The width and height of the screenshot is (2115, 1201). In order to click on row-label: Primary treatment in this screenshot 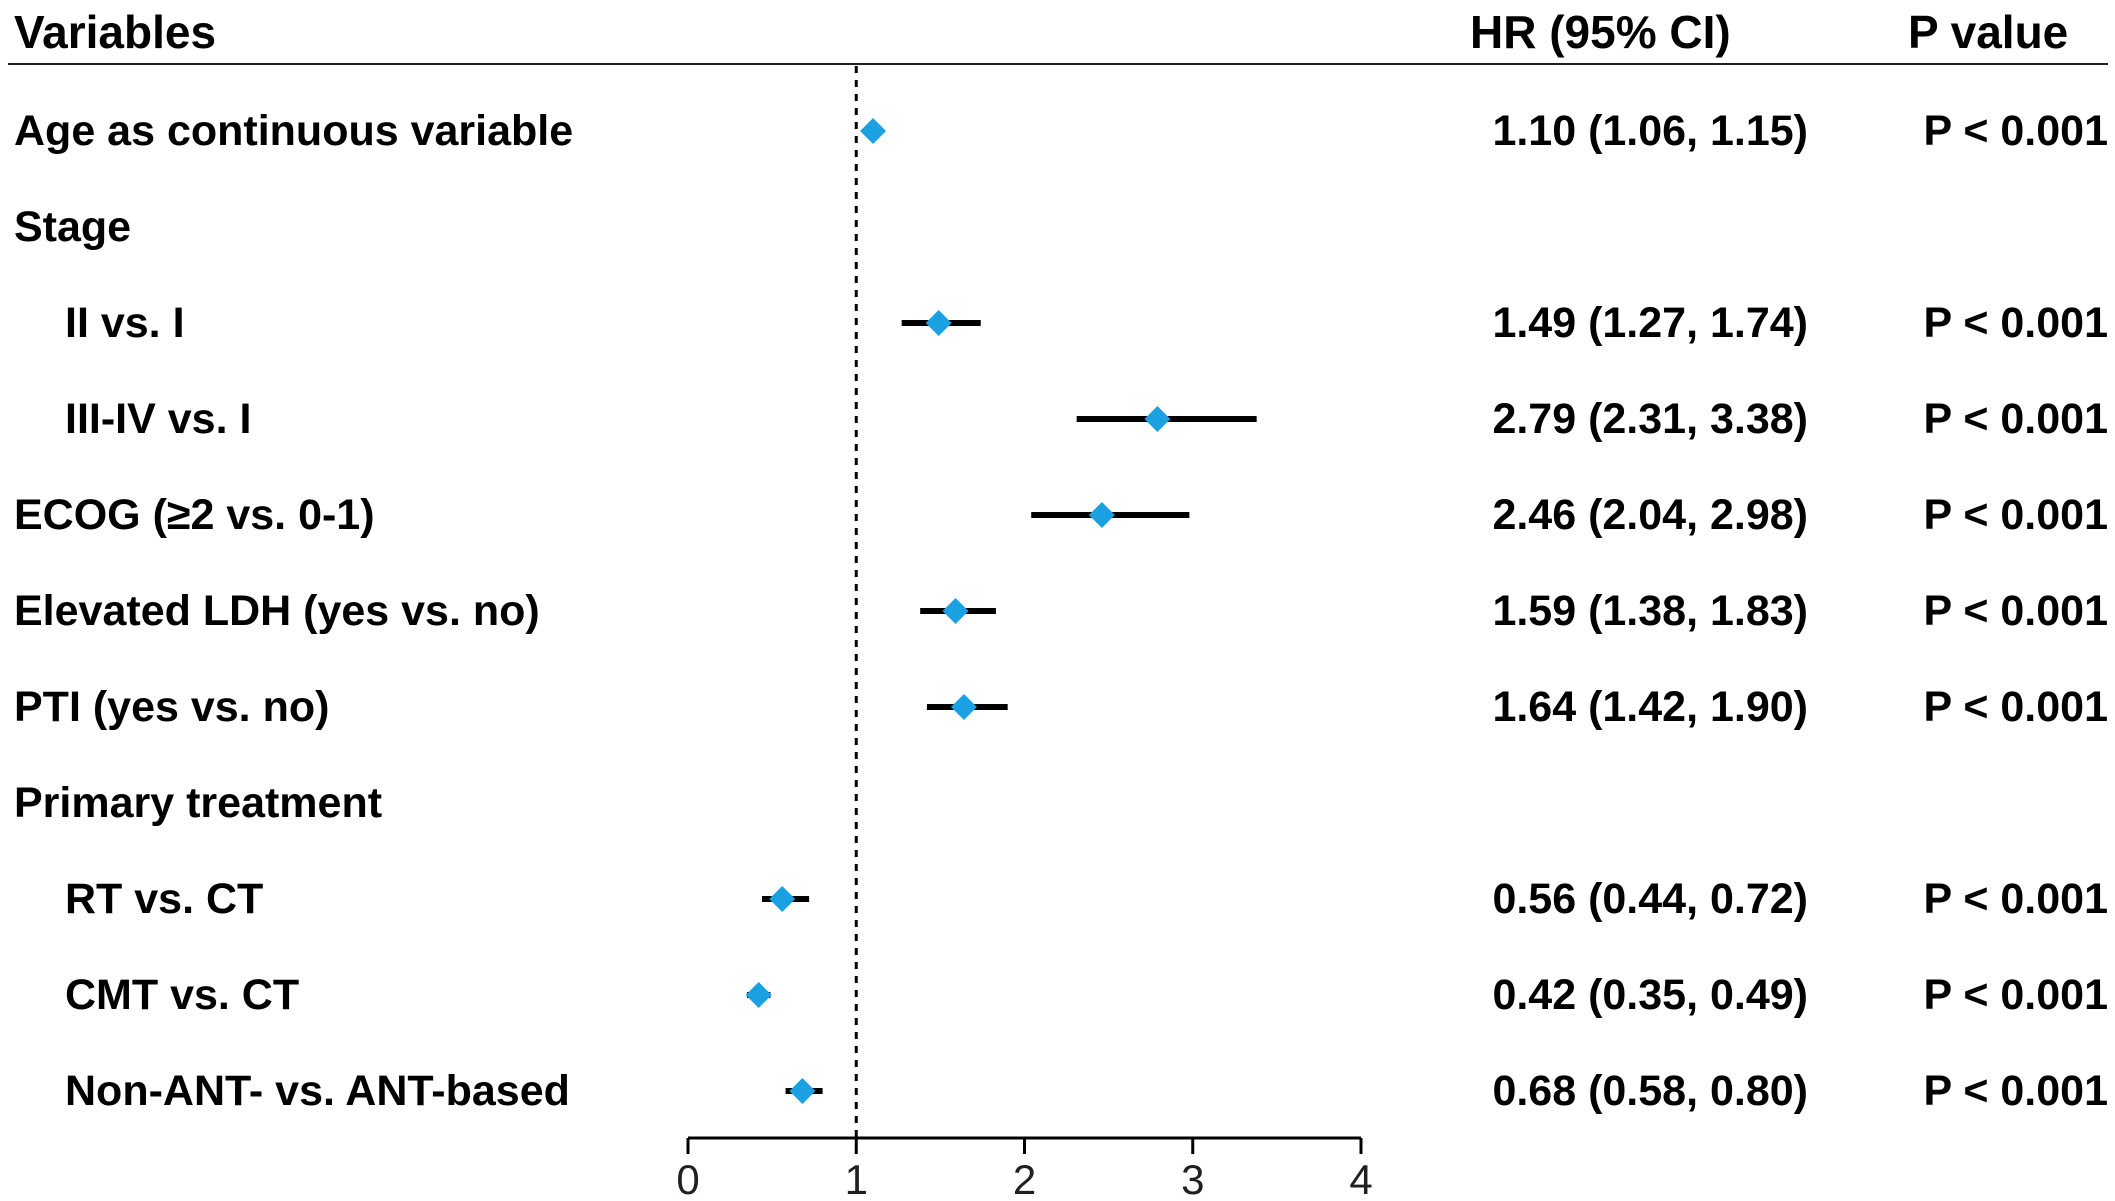, I will do `click(198, 803)`.